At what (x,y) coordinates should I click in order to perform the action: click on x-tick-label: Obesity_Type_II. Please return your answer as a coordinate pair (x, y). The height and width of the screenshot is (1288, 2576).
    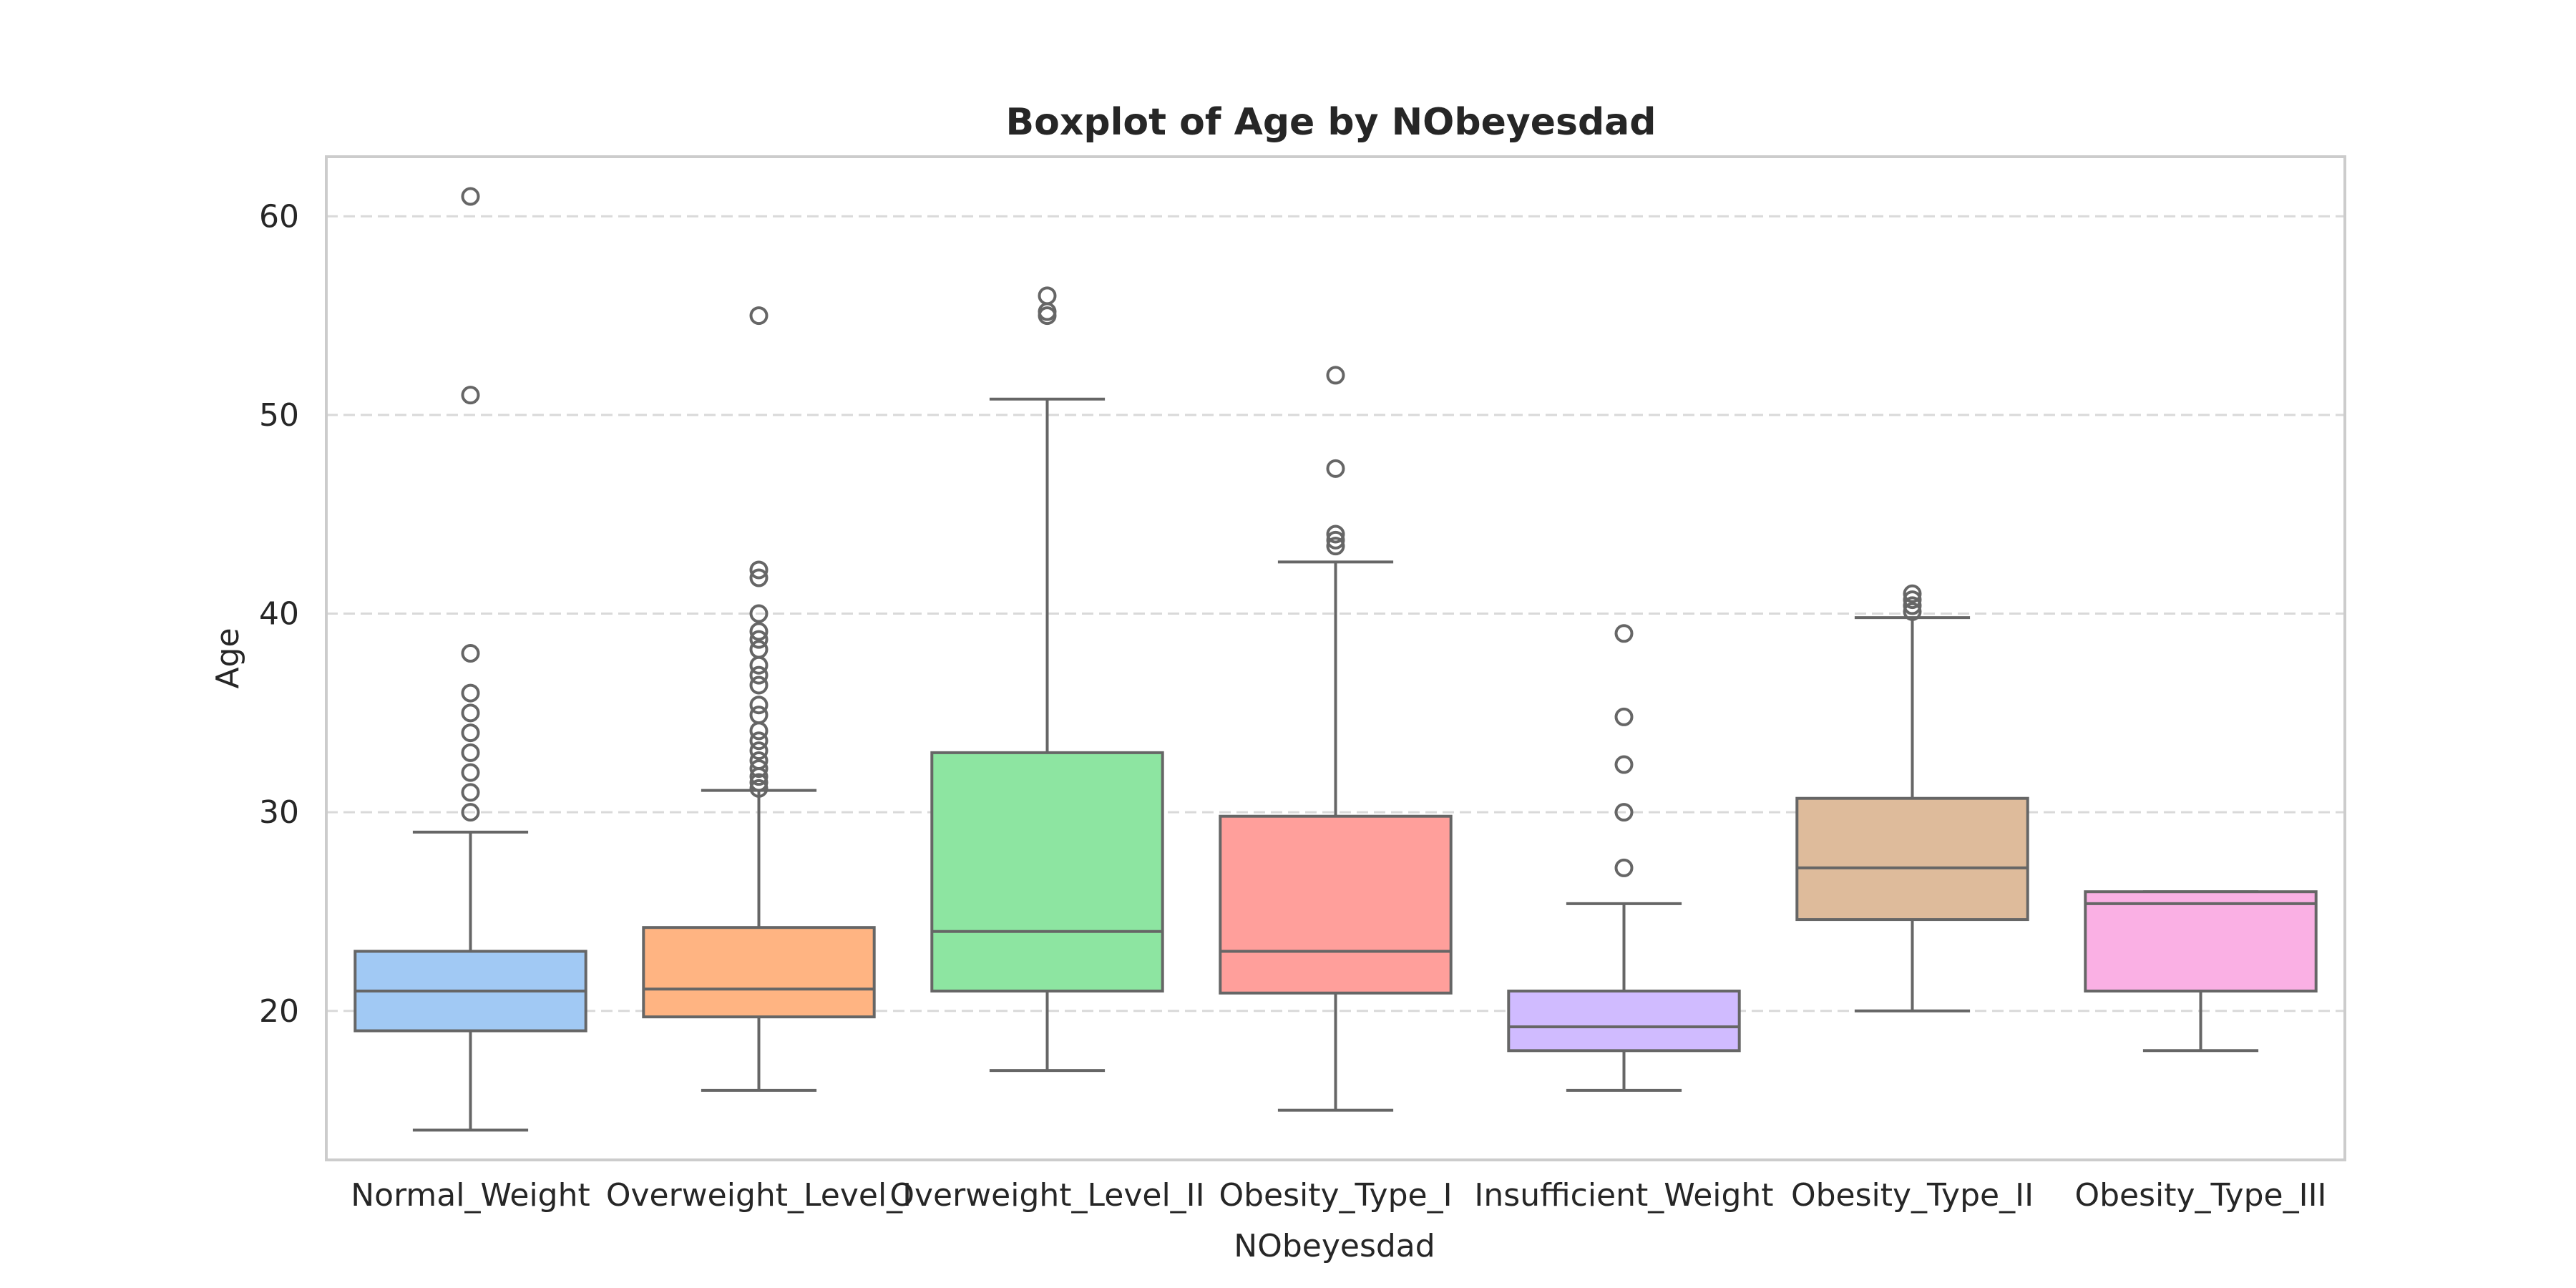
    Looking at the image, I should click on (1912, 1195).